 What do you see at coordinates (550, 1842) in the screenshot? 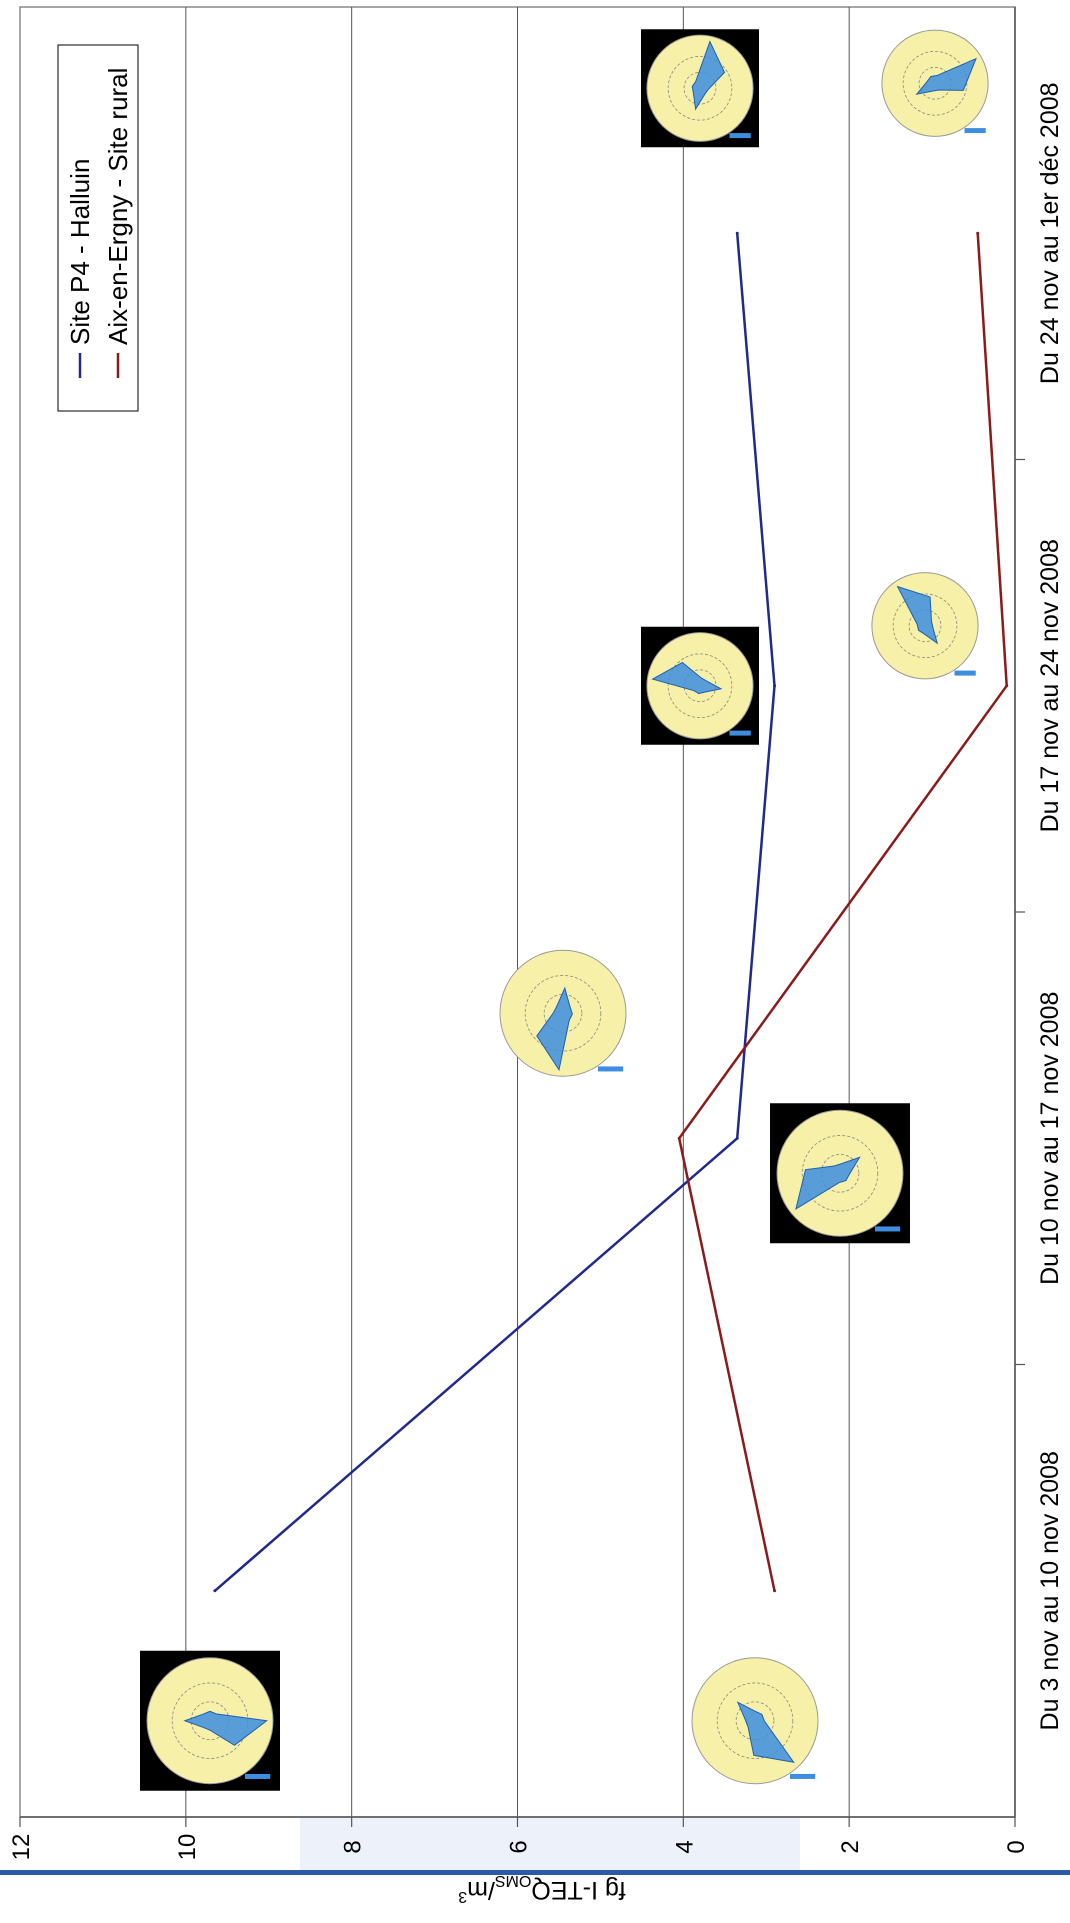
I see `watermark-band` at bounding box center [550, 1842].